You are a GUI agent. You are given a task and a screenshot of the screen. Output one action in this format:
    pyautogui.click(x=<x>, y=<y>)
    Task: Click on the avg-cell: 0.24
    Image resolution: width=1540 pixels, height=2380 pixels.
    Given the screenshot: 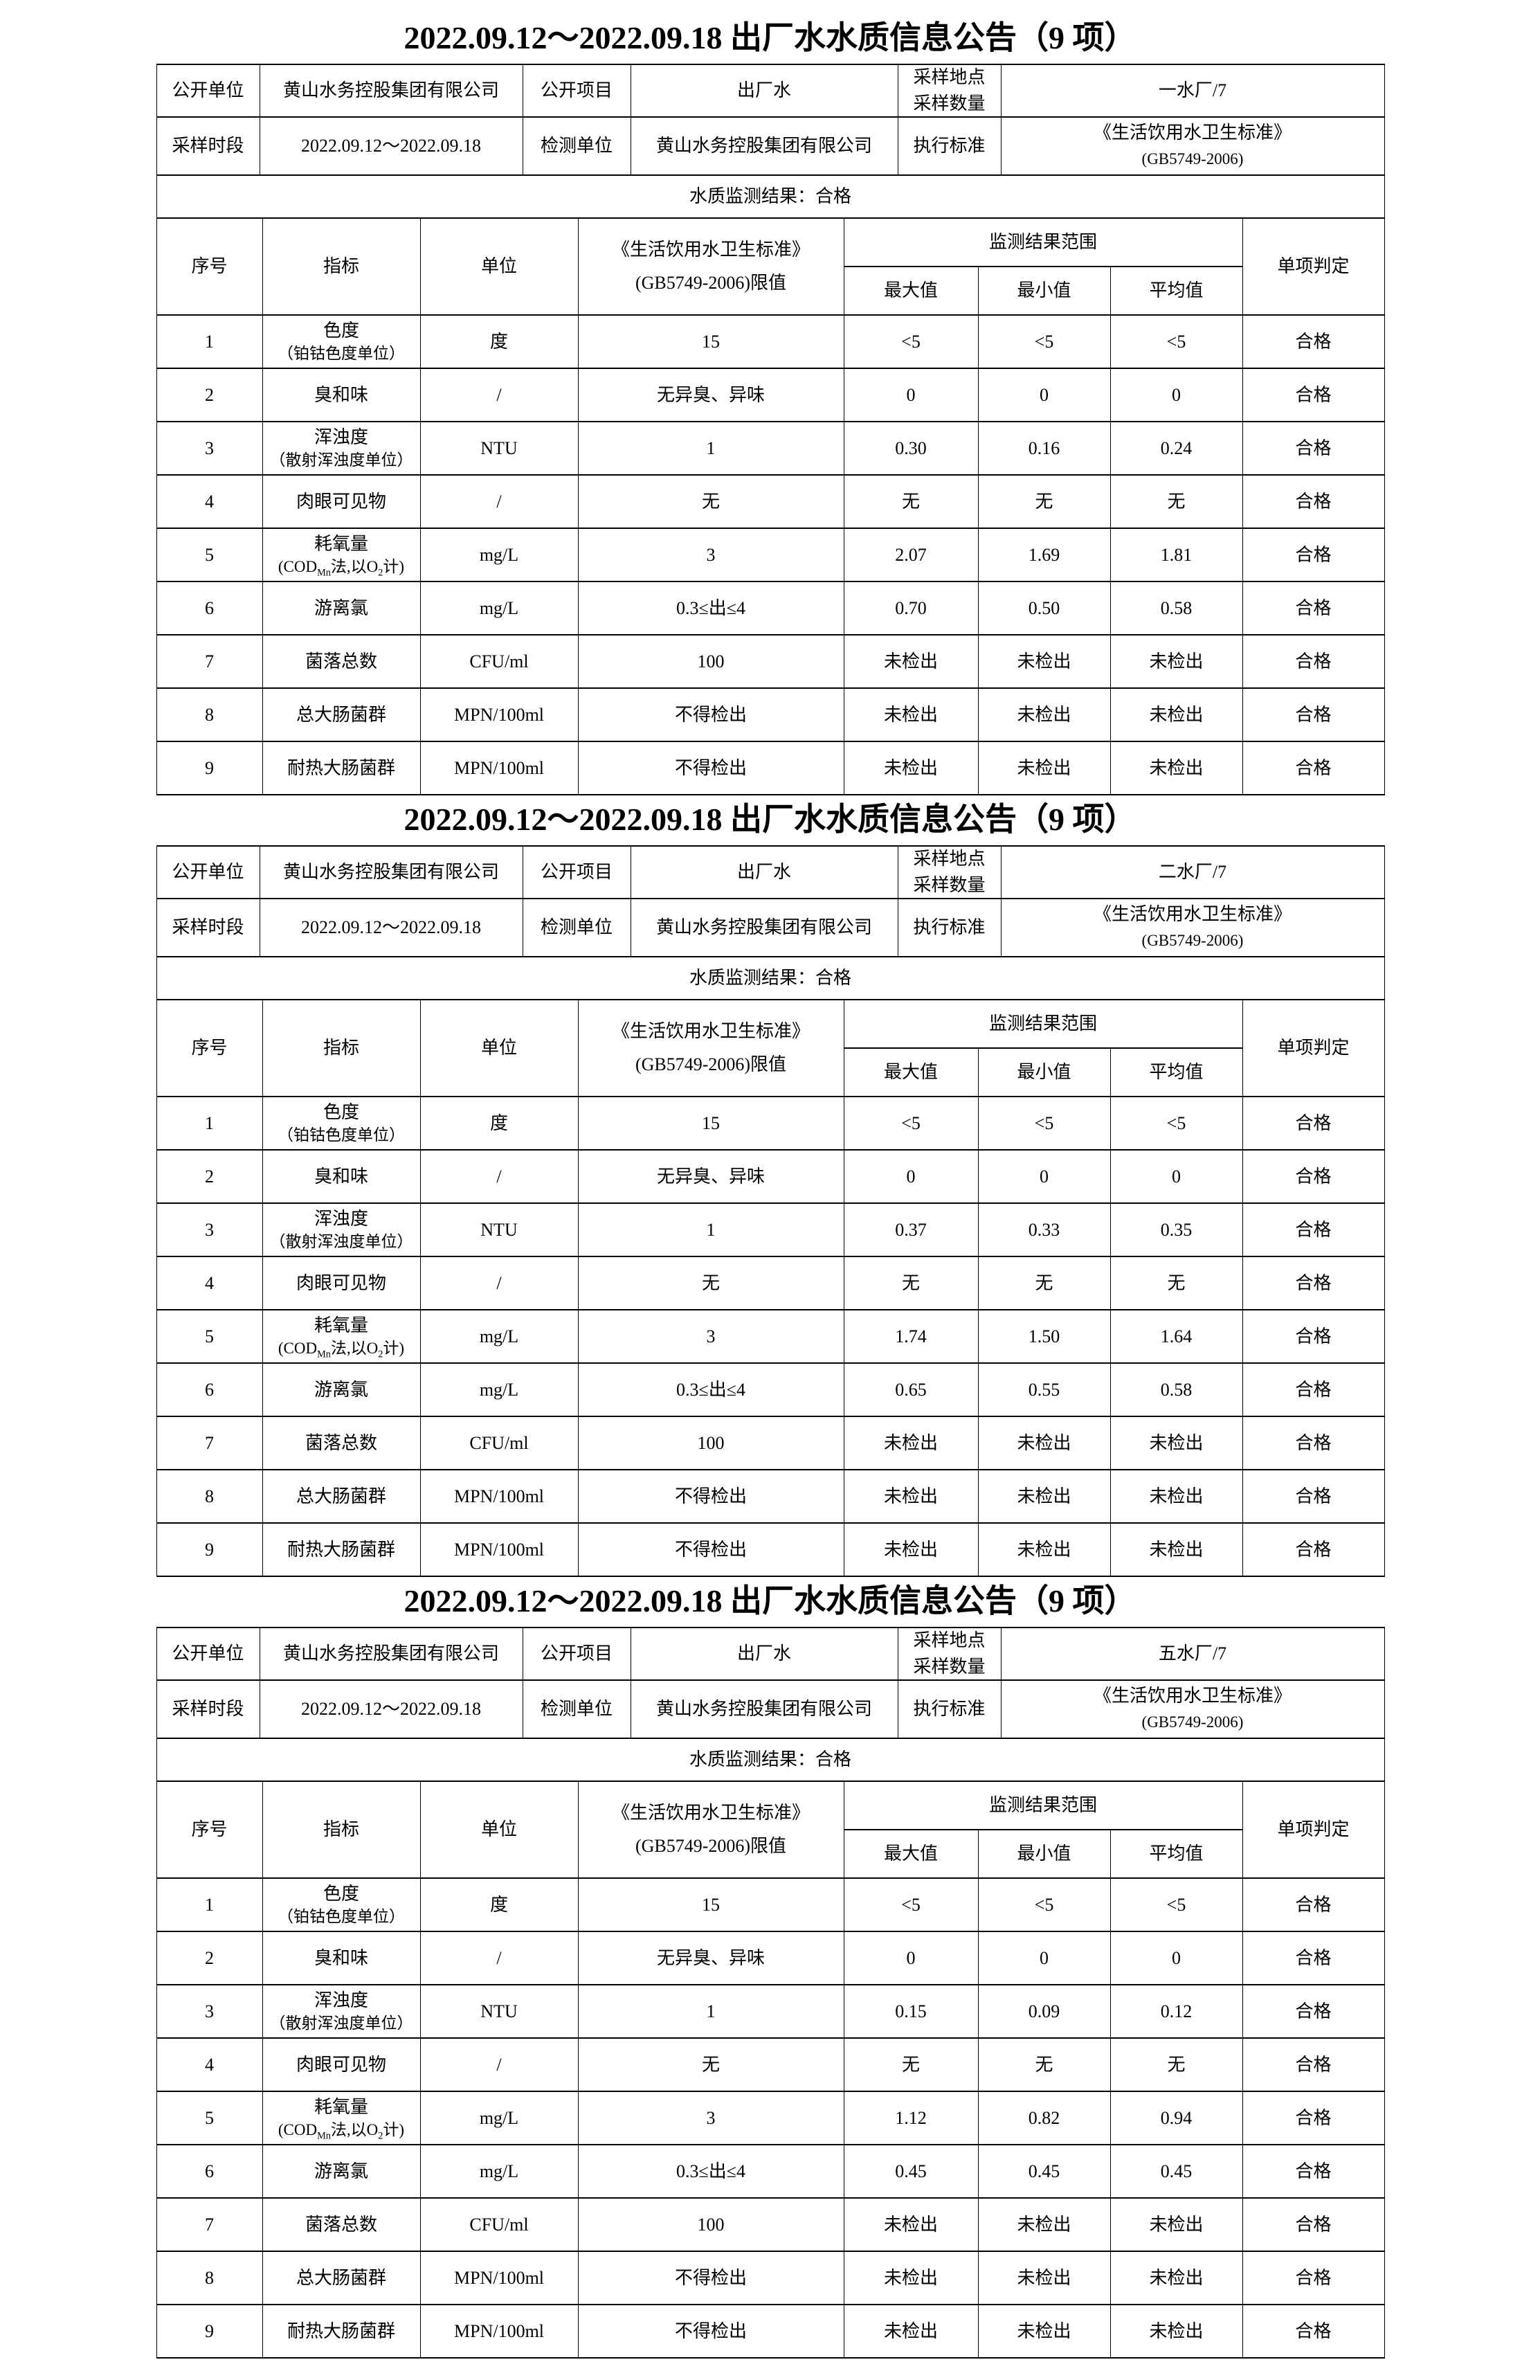 What is the action you would take?
    pyautogui.click(x=1176, y=449)
    